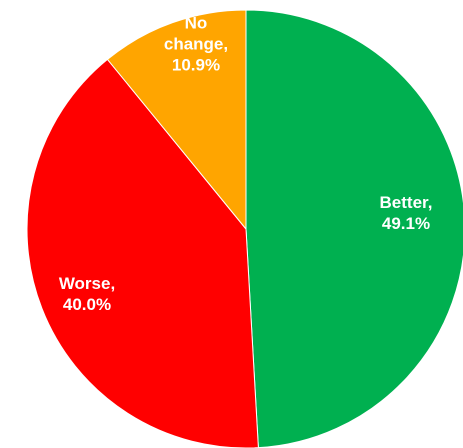  Describe the element at coordinates (406, 213) in the screenshot. I see `pie-label-better: Better, 49.1%` at that location.